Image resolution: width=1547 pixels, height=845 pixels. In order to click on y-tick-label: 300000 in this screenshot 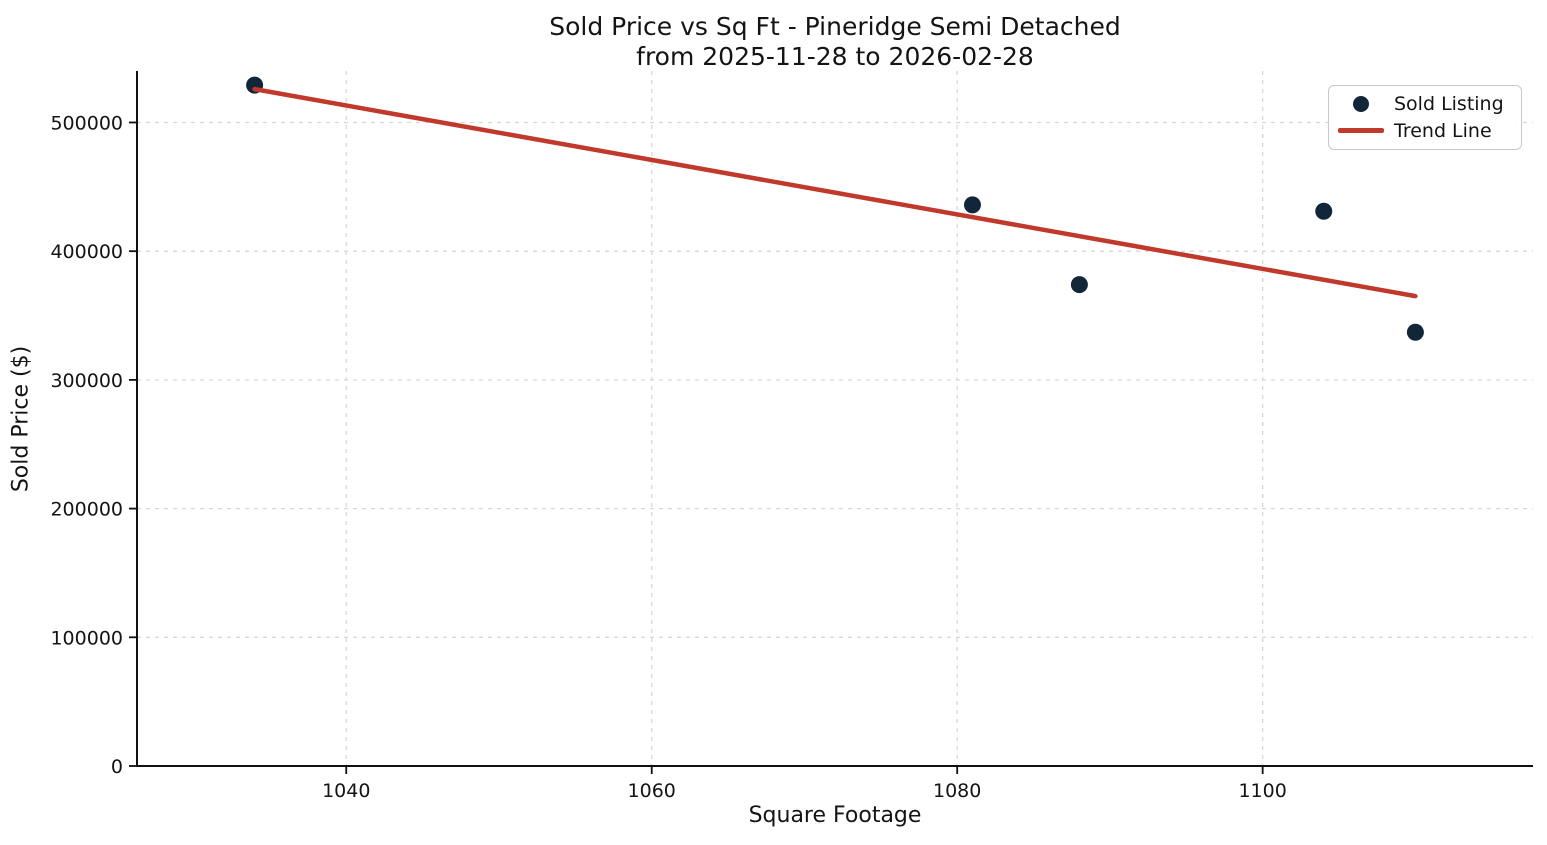, I will do `click(86, 381)`.